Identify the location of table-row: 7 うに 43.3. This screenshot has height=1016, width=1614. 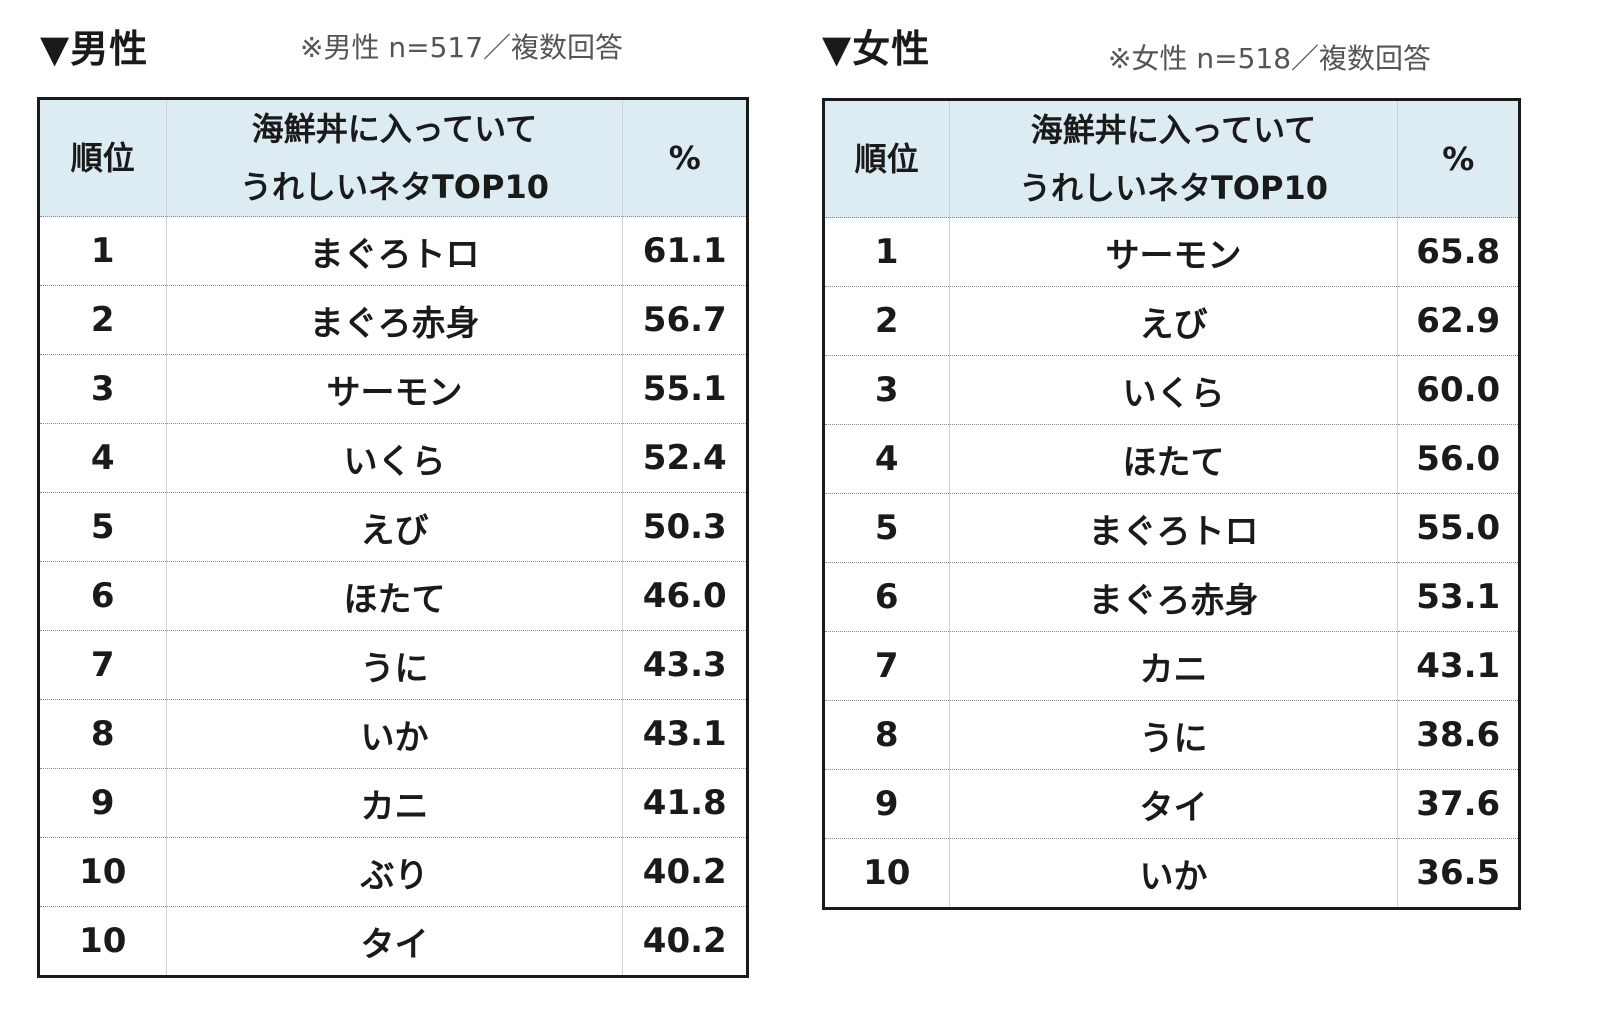
(393, 665).